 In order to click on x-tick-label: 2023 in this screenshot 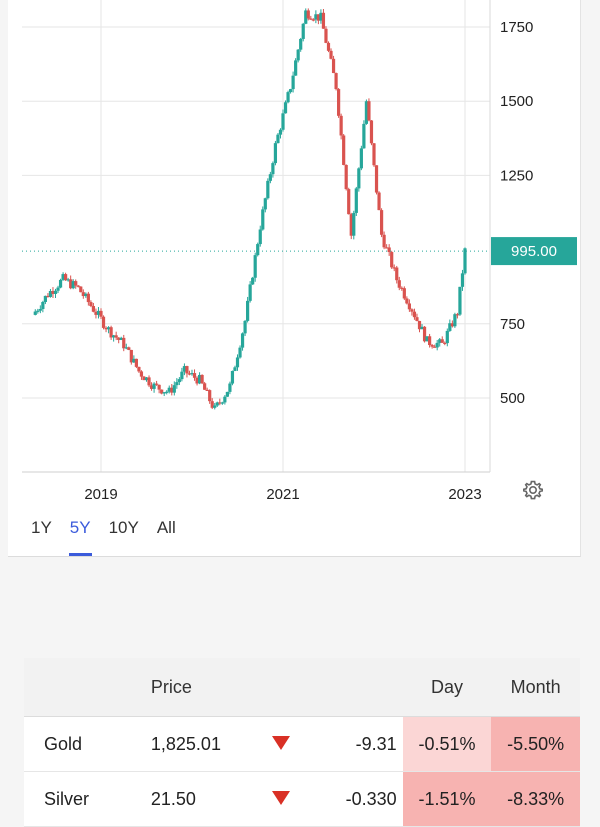, I will do `click(464, 494)`.